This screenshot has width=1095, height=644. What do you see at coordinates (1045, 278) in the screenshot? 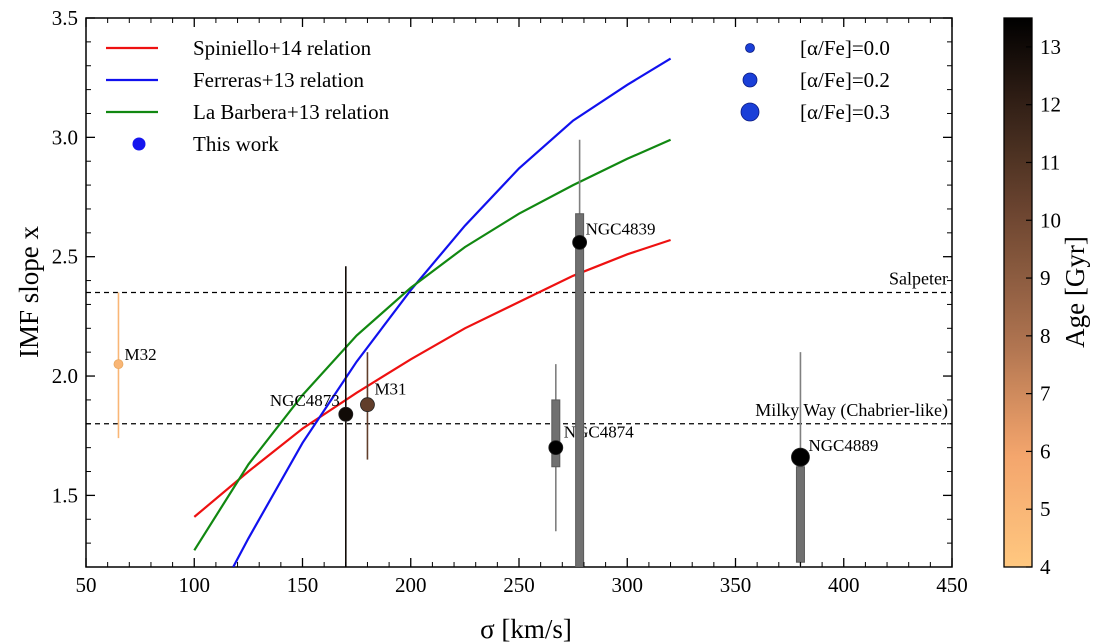
I see `colorbar-tick-label: 9` at bounding box center [1045, 278].